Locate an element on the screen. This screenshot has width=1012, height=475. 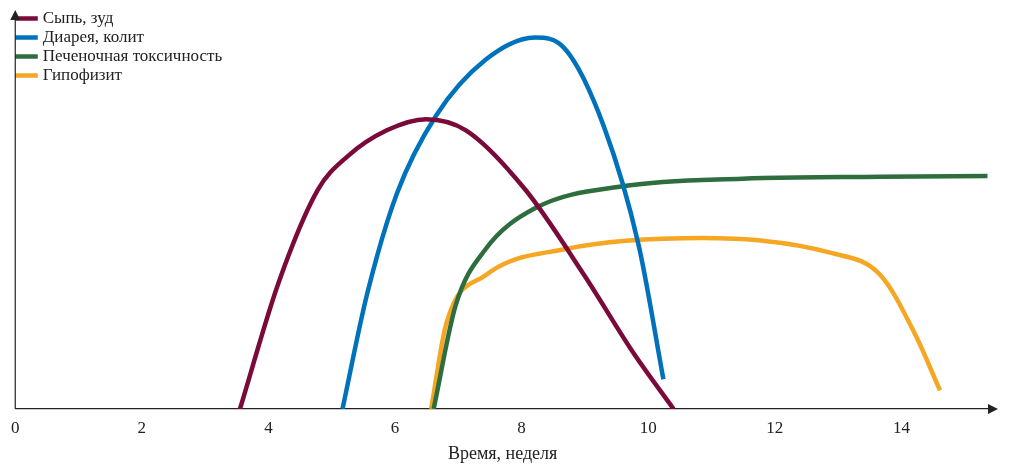
x-axis-title: Время, неделя is located at coordinates (502, 452).